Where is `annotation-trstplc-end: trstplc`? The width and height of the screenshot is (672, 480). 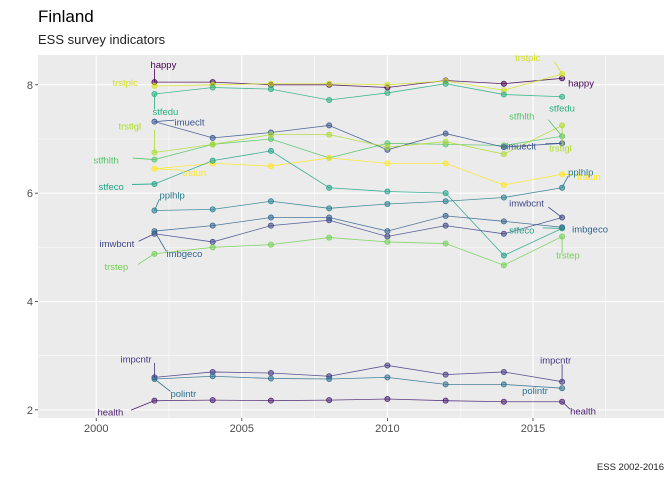 annotation-trstplc-end: trstplc is located at coordinates (539, 64).